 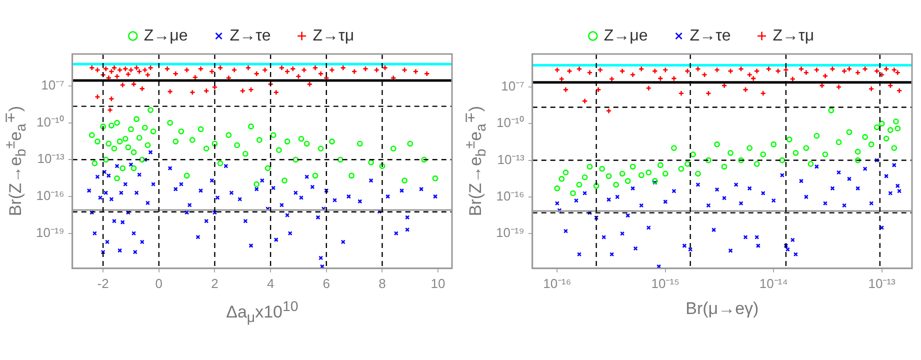 I want to click on x-tick-label: 10⁻¹⁴, so click(x=773, y=283).